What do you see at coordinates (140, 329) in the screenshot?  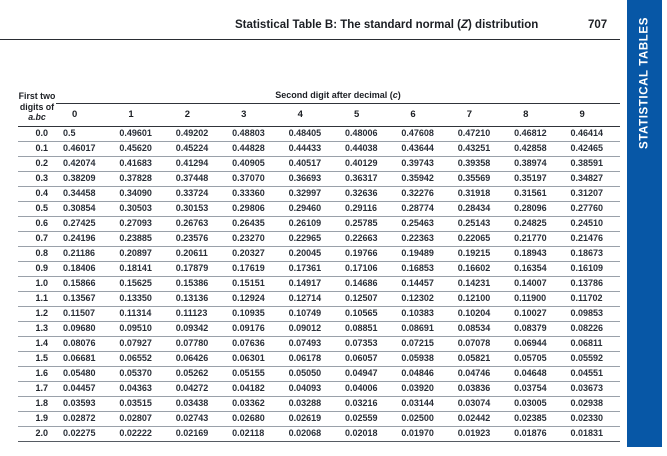 I see `z-value-cell: 0.09510` at bounding box center [140, 329].